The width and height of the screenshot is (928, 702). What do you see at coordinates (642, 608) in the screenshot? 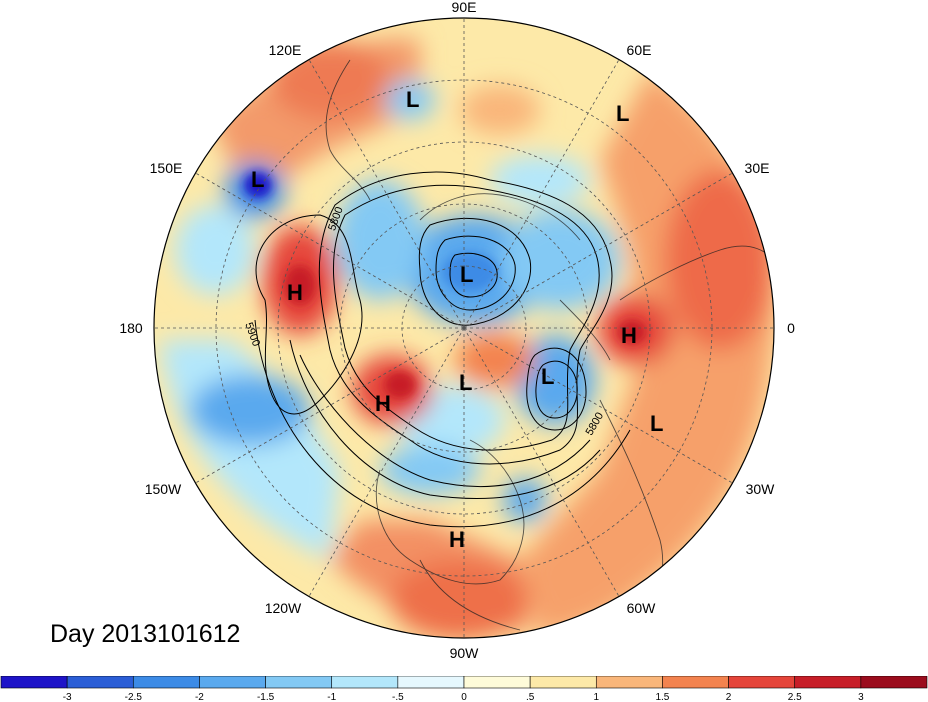
I see `lon-label-60w: 60W` at bounding box center [642, 608].